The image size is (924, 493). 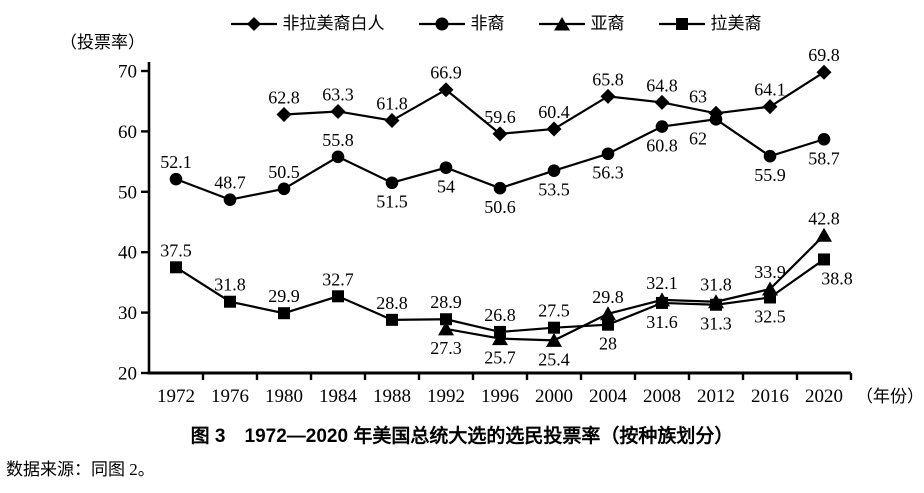 What do you see at coordinates (338, 140) in the screenshot?
I see `data-label-black: 55.8` at bounding box center [338, 140].